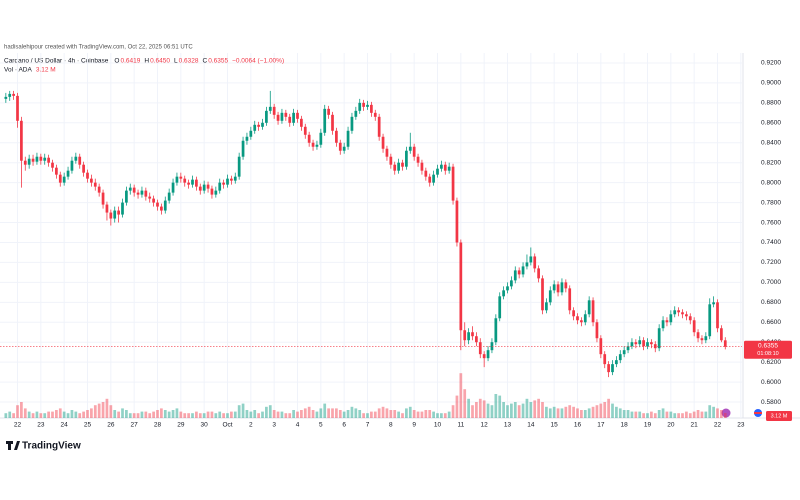 The width and height of the screenshot is (800, 500). Describe the element at coordinates (601, 425) in the screenshot. I see `x-tick-label: 17` at that location.